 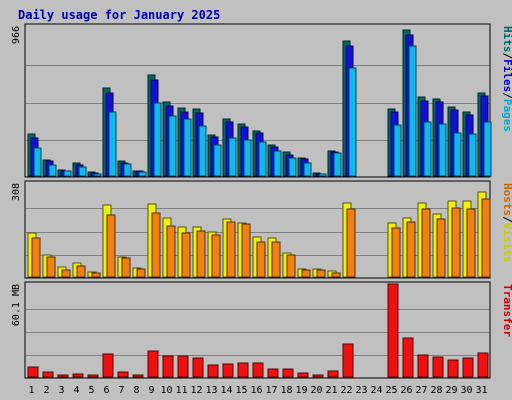 I want to click on legend-entry: Transfer, so click(x=506, y=310).